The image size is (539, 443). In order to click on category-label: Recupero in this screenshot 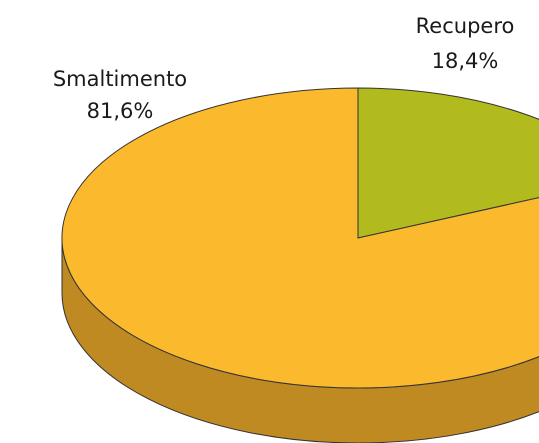, I will do `click(465, 26)`.